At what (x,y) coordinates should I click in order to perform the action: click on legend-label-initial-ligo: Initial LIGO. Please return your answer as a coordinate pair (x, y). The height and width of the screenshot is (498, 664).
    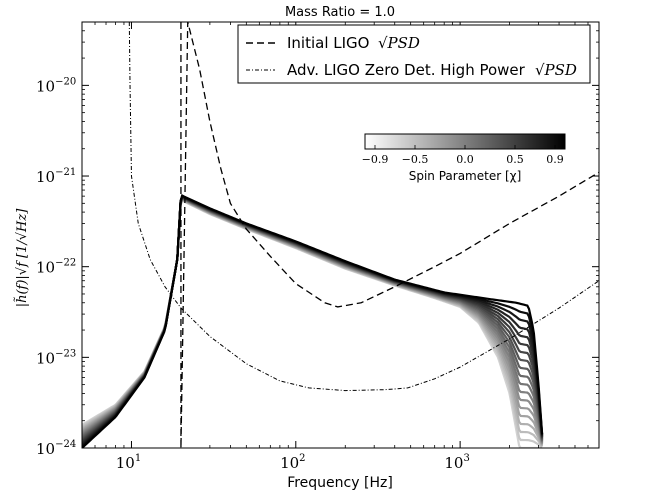
    Looking at the image, I should click on (328, 43).